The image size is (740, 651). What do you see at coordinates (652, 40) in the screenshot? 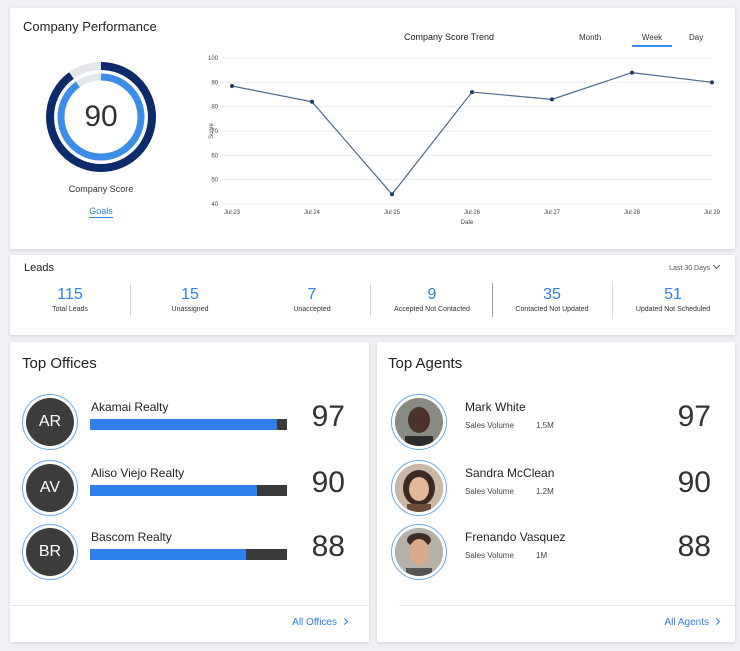
I see `tab-week: Week` at bounding box center [652, 40].